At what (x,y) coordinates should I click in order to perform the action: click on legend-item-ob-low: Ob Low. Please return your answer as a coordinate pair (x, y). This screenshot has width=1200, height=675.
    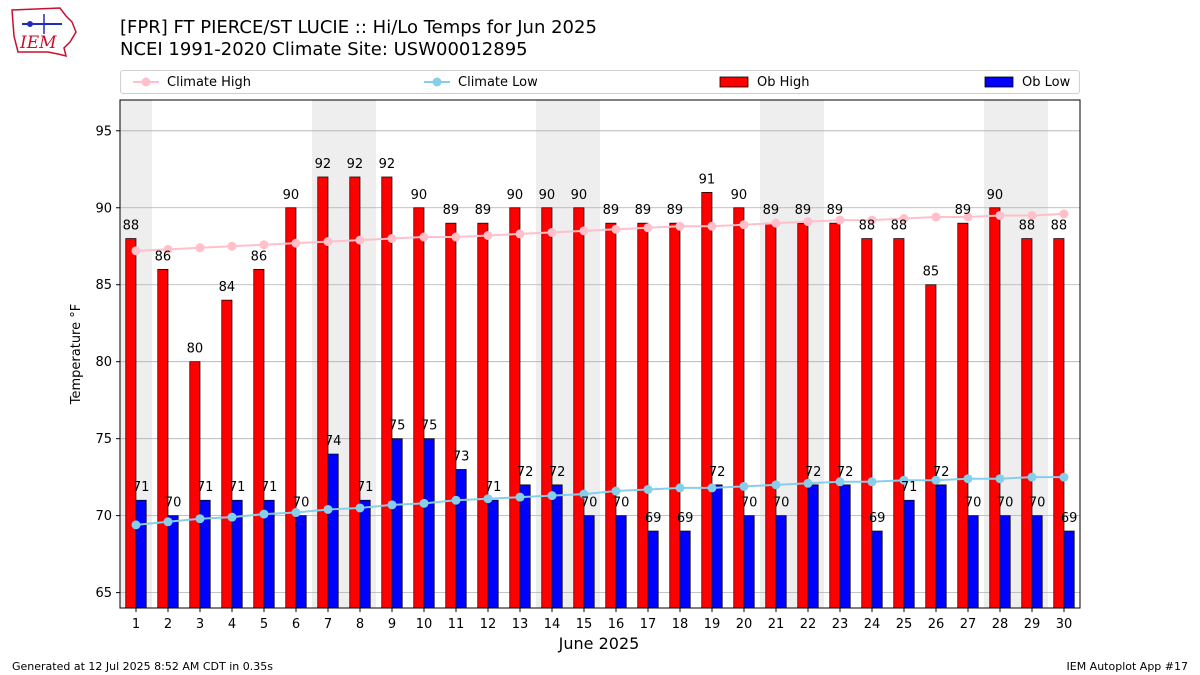
    Looking at the image, I should click on (1027, 82).